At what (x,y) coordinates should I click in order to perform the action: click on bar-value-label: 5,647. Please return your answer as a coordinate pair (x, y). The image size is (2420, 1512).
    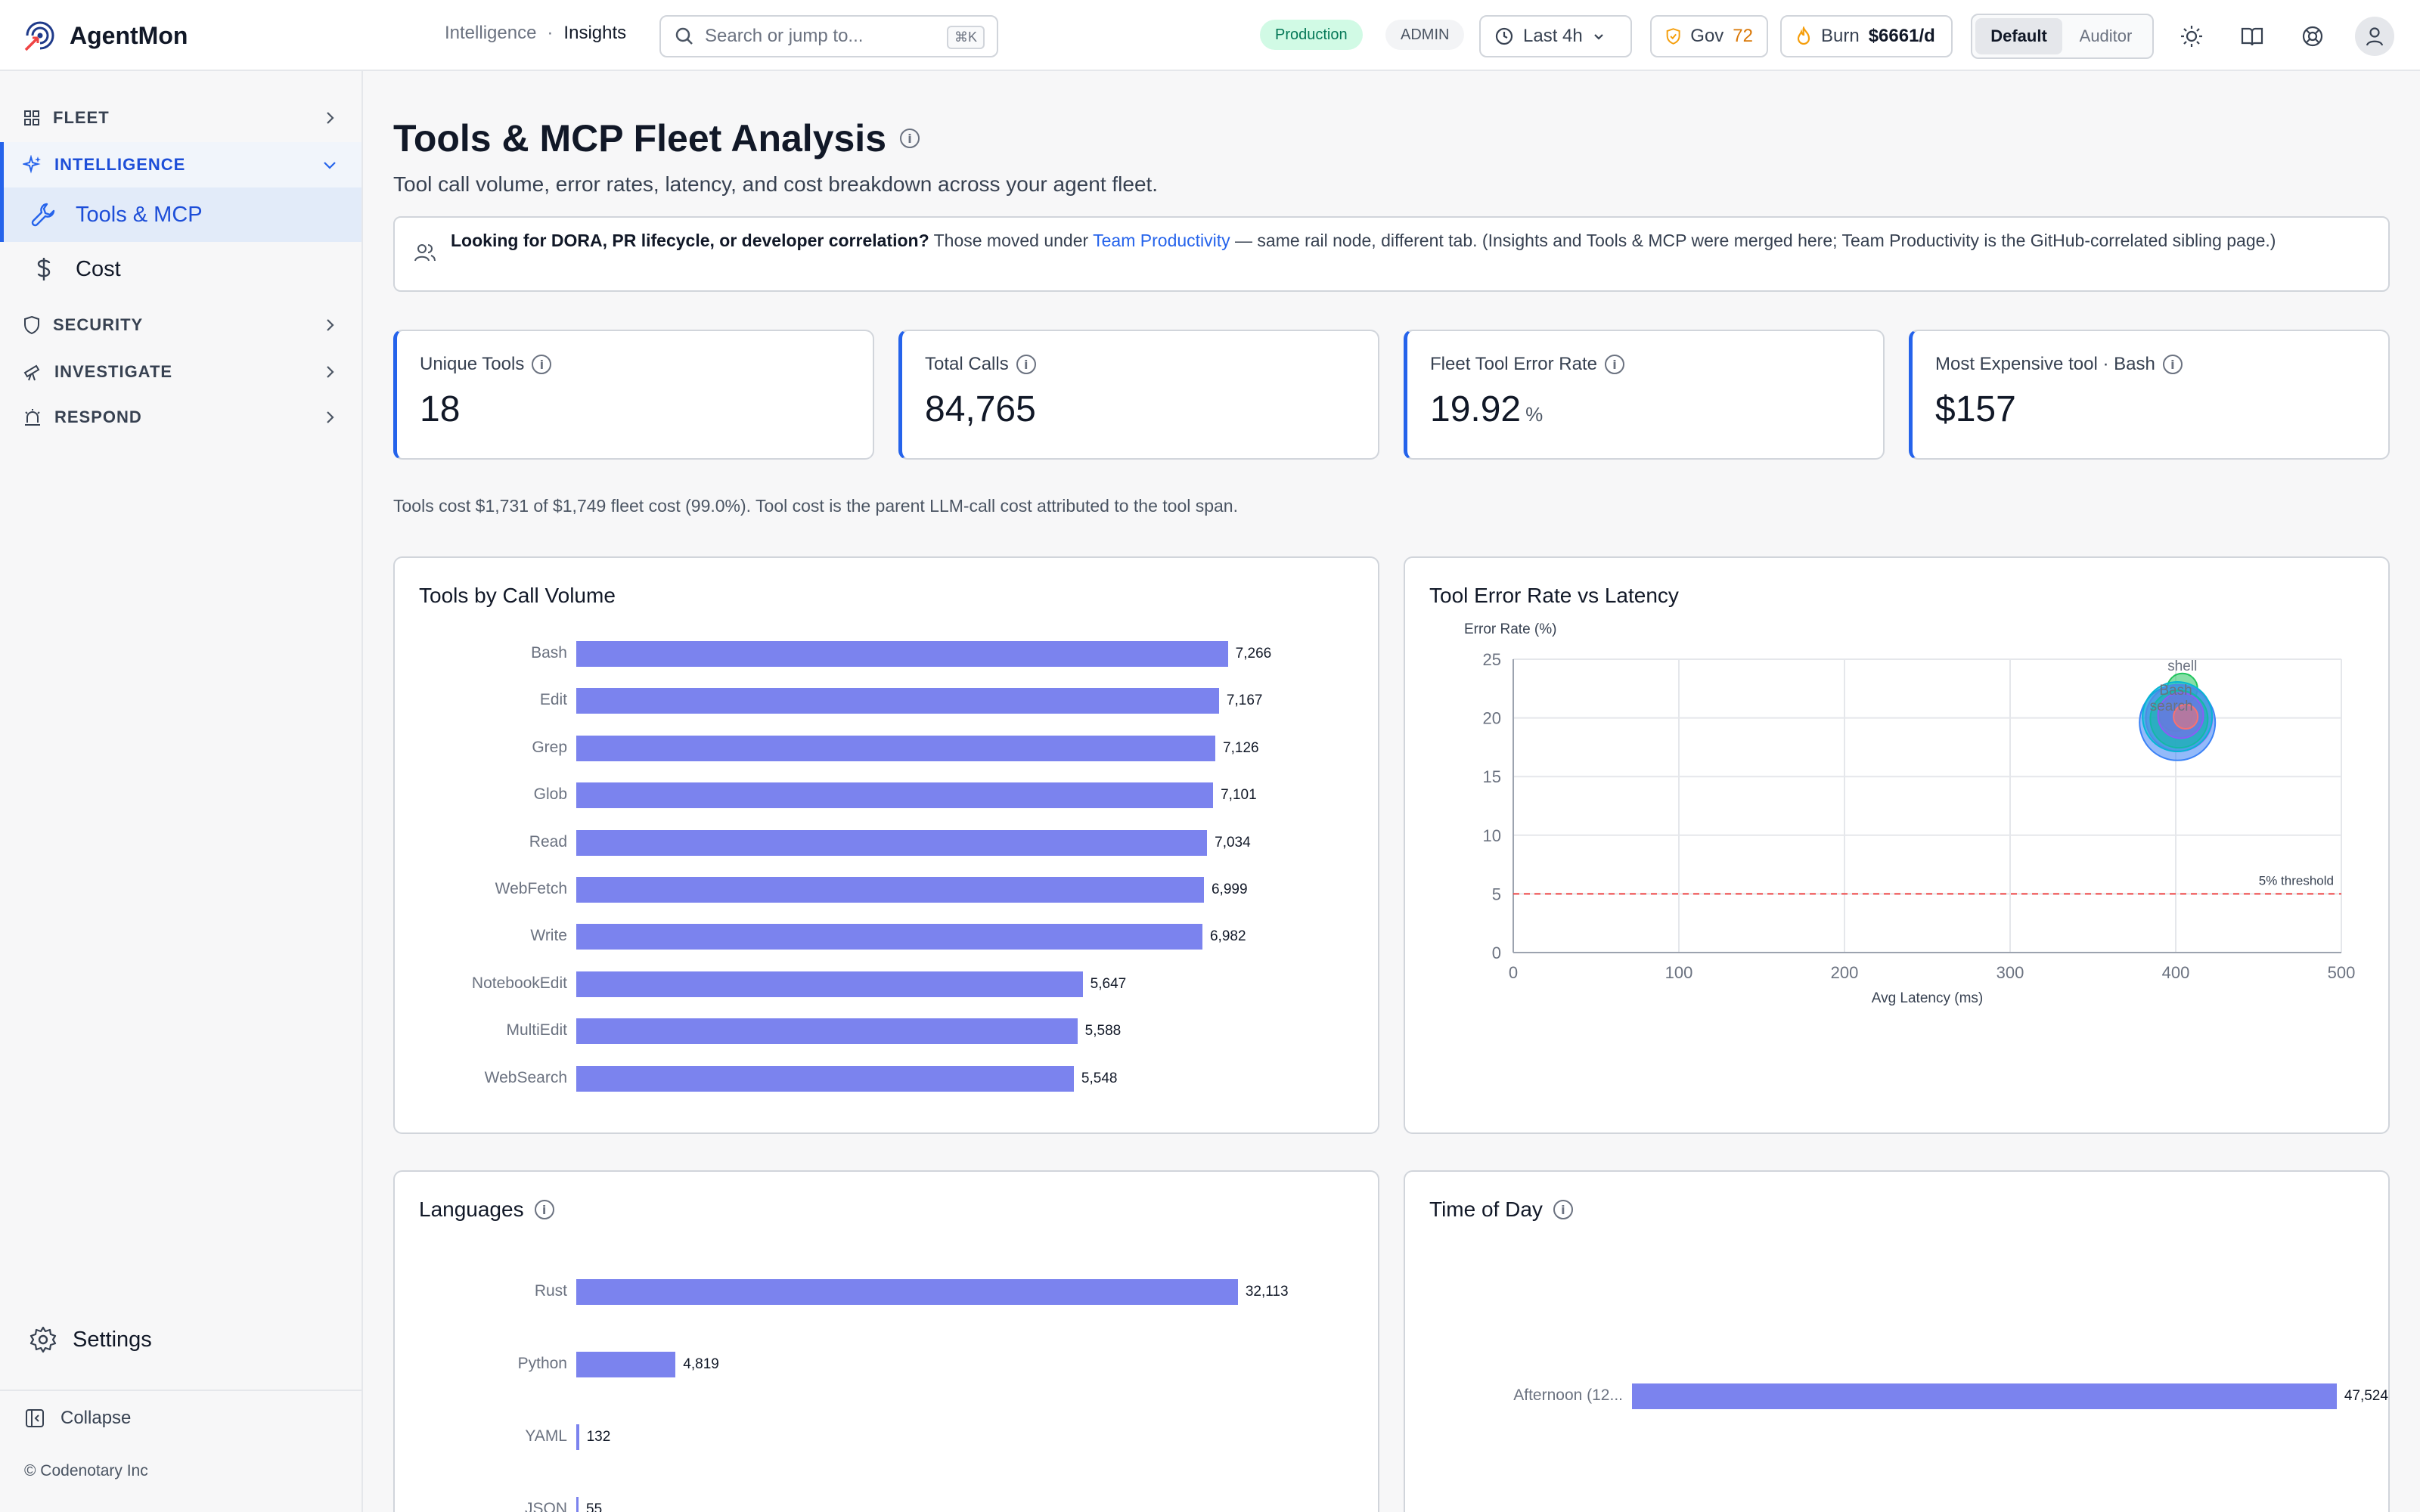
    Looking at the image, I should click on (1108, 983).